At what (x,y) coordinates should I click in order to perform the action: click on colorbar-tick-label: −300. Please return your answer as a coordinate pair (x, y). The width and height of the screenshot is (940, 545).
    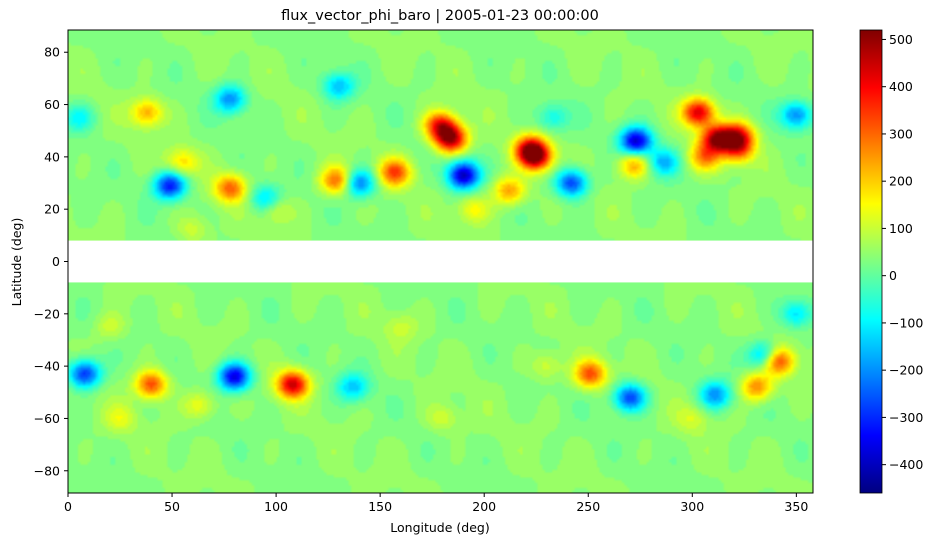
    Looking at the image, I should click on (906, 417).